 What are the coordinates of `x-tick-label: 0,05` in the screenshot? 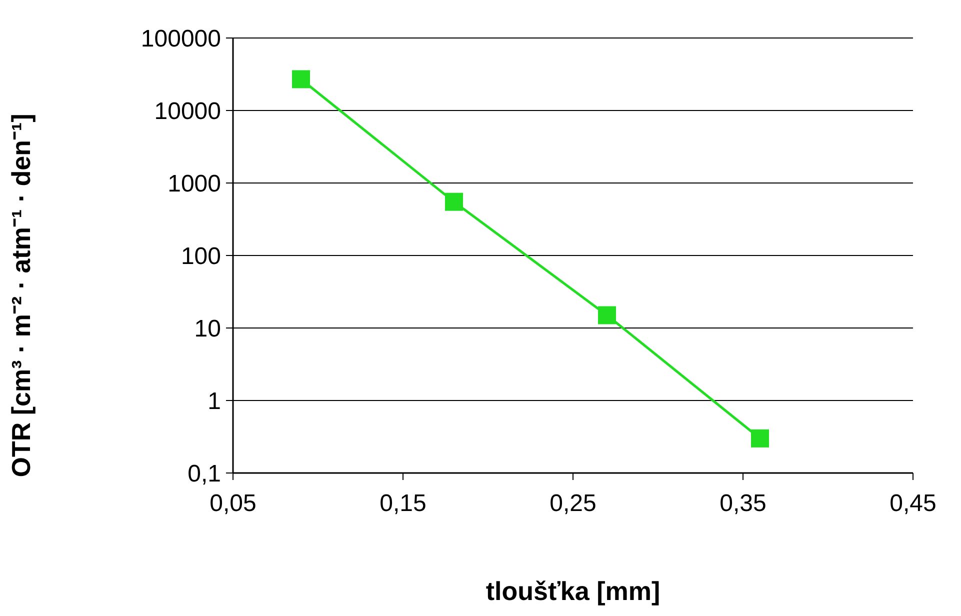 It's located at (233, 503).